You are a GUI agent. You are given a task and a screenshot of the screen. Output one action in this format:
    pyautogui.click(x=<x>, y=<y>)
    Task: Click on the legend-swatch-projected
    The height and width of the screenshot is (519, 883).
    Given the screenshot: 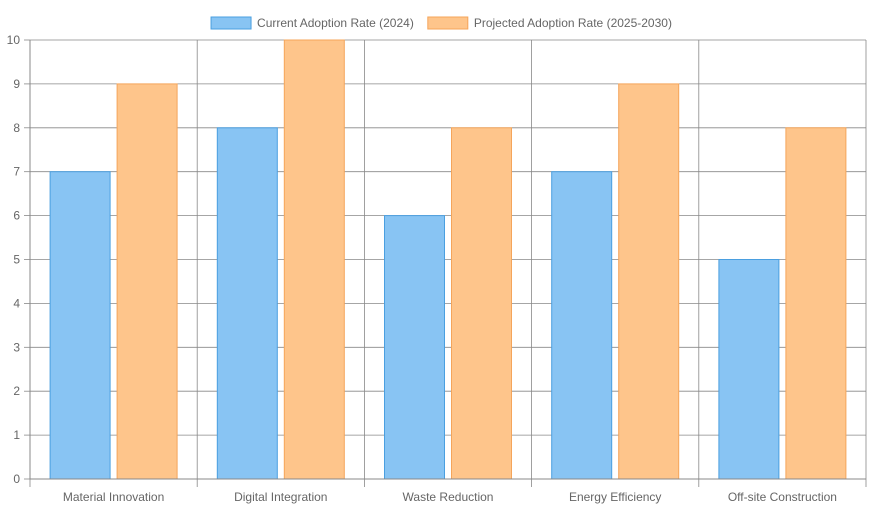 What is the action you would take?
    pyautogui.click(x=448, y=23)
    